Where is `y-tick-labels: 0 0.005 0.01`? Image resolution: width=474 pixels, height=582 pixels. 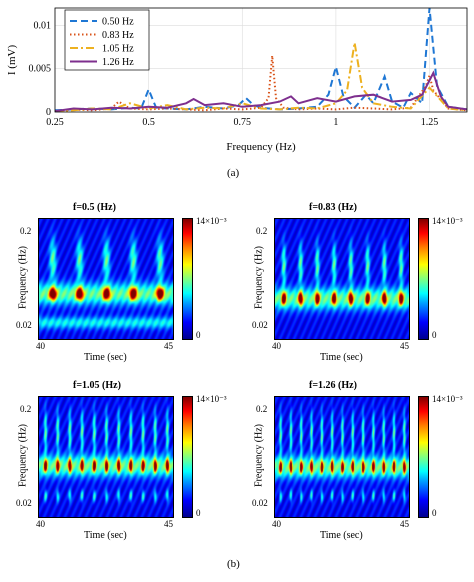 y-tick-labels: 0 0.005 0.01 is located at coordinates (40, 69).